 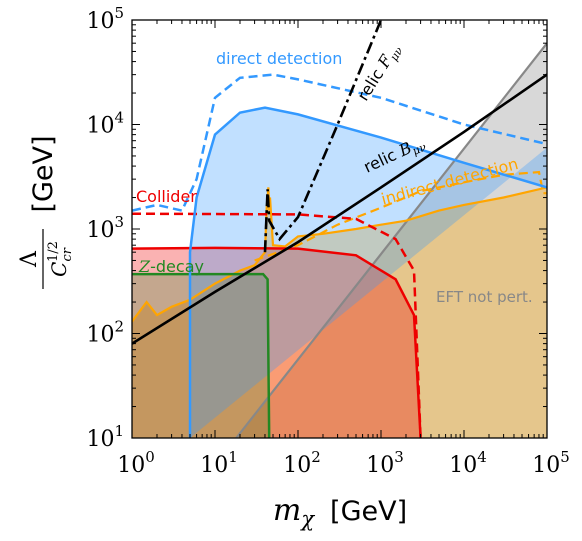 What do you see at coordinates (105, 228) in the screenshot?
I see `y-tick-label: 10³` at bounding box center [105, 228].